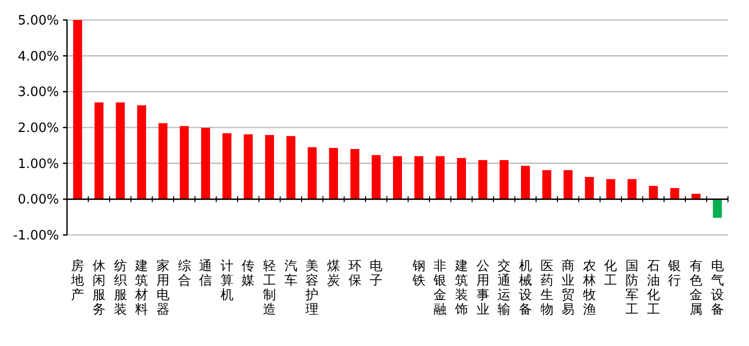 Image resolution: width=749 pixels, height=346 pixels. Describe the element at coordinates (311, 288) in the screenshot. I see `x-tick-label: 美容护理` at that location.